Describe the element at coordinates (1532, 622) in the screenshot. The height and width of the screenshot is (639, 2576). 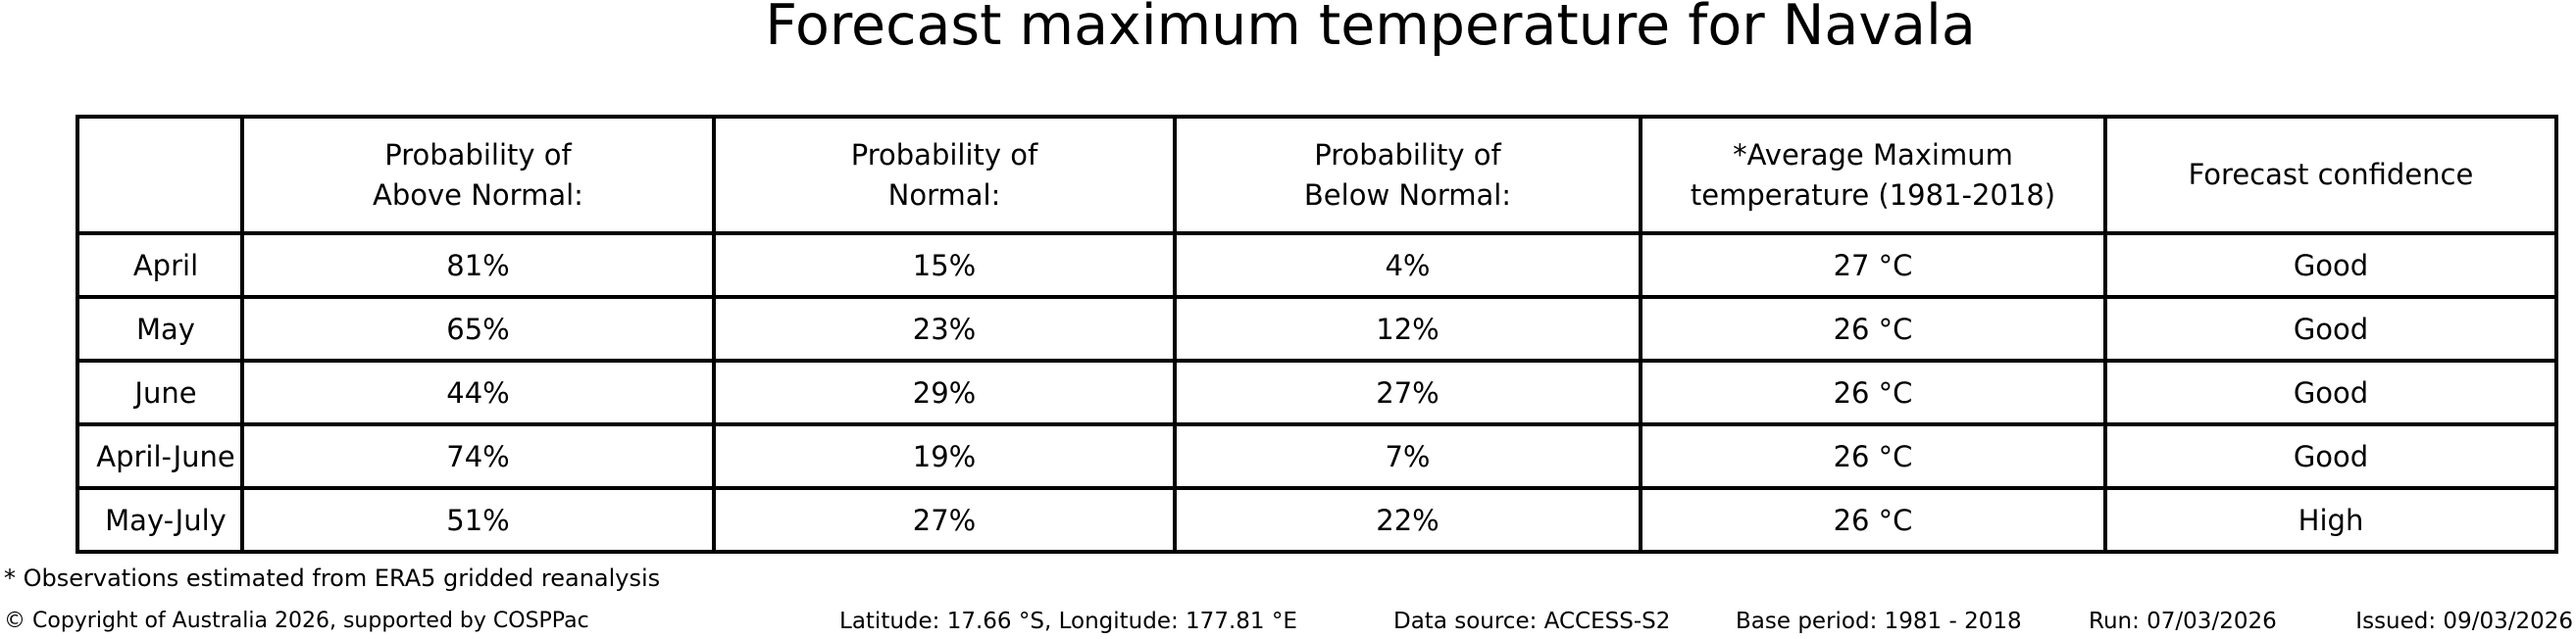
I see `data-source-text: Data source: ACCESS-S2` at that location.